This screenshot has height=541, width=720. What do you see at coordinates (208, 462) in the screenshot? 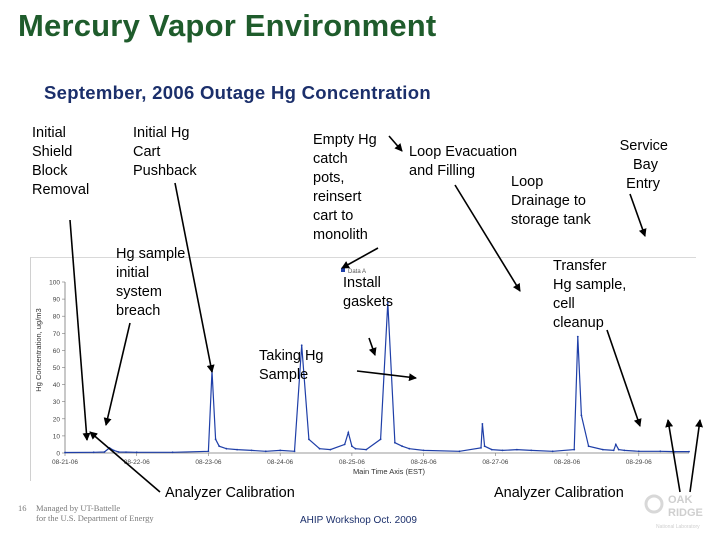
I see `x-tick-label: 08-23-06` at bounding box center [208, 462].